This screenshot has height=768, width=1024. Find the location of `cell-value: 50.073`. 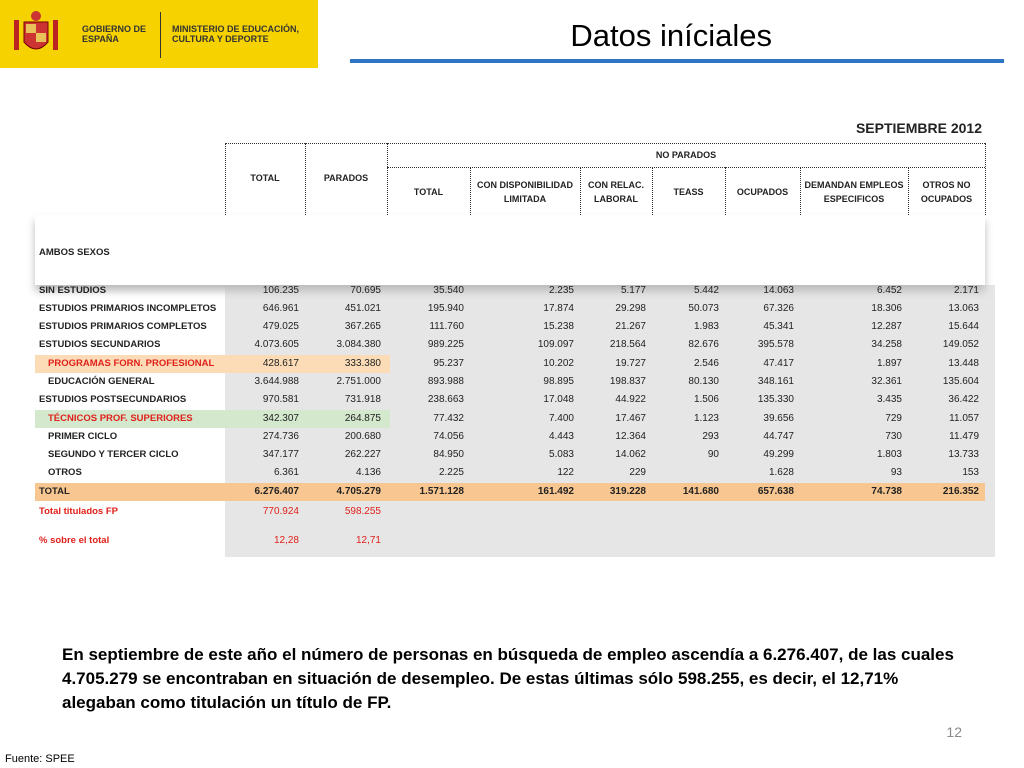

cell-value: 50.073 is located at coordinates (703, 308).